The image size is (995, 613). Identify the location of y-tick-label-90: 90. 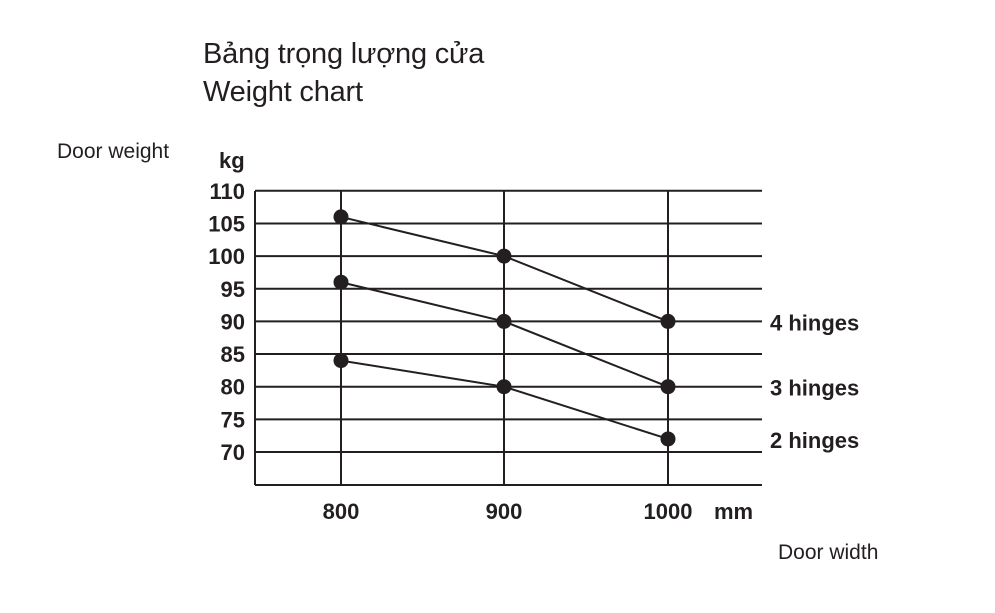
(233, 321).